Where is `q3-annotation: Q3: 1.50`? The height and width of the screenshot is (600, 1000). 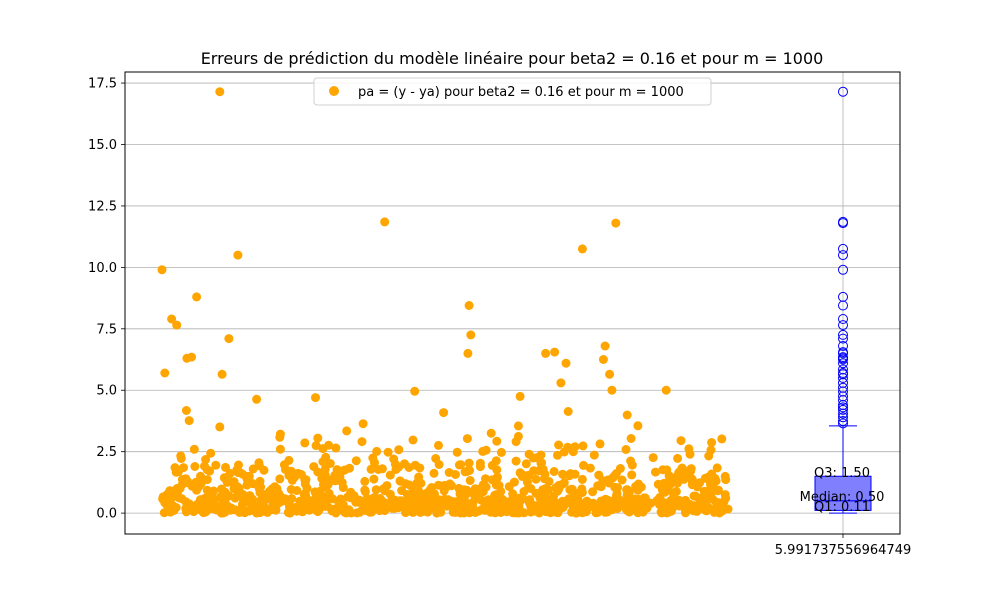 q3-annotation: Q3: 1.50 is located at coordinates (842, 473).